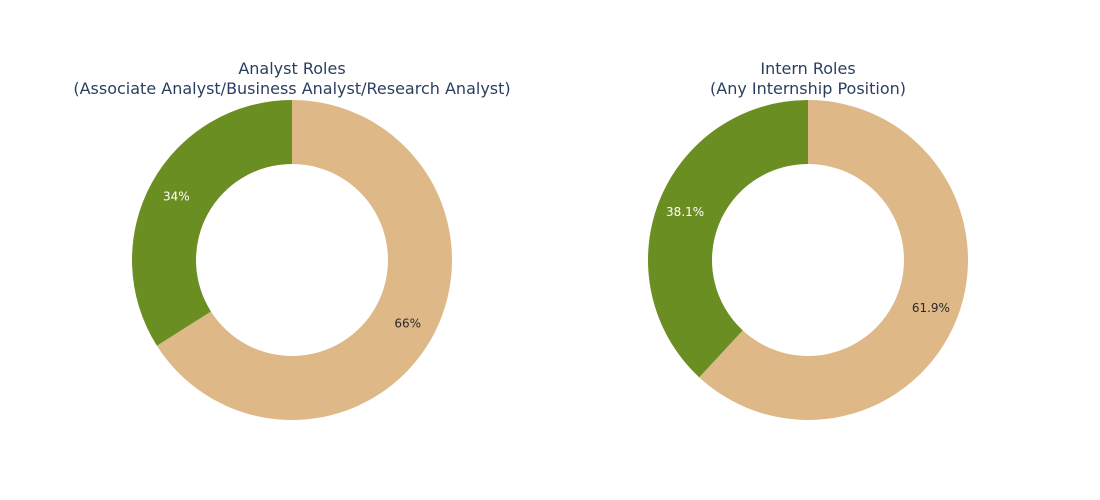 The width and height of the screenshot is (1100, 500). What do you see at coordinates (808, 88) in the screenshot?
I see `chart-subtitle: (Any Internship Position)` at bounding box center [808, 88].